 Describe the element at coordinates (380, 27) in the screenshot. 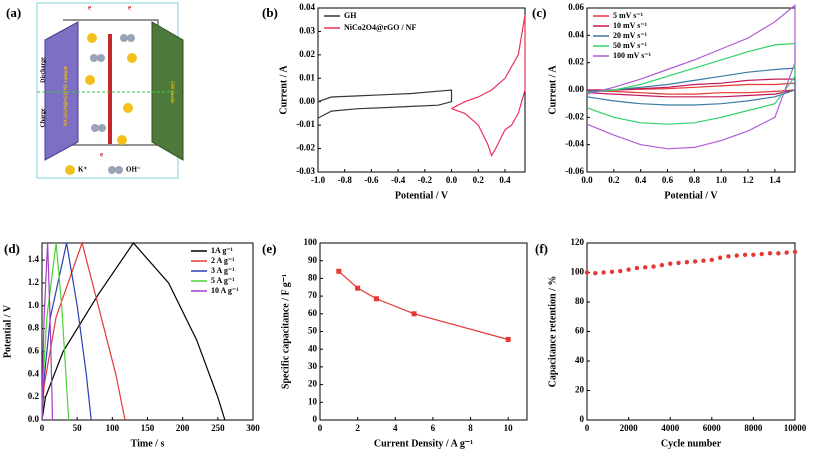

I see `legend-label: NiCo2O4@rGO / NF` at that location.